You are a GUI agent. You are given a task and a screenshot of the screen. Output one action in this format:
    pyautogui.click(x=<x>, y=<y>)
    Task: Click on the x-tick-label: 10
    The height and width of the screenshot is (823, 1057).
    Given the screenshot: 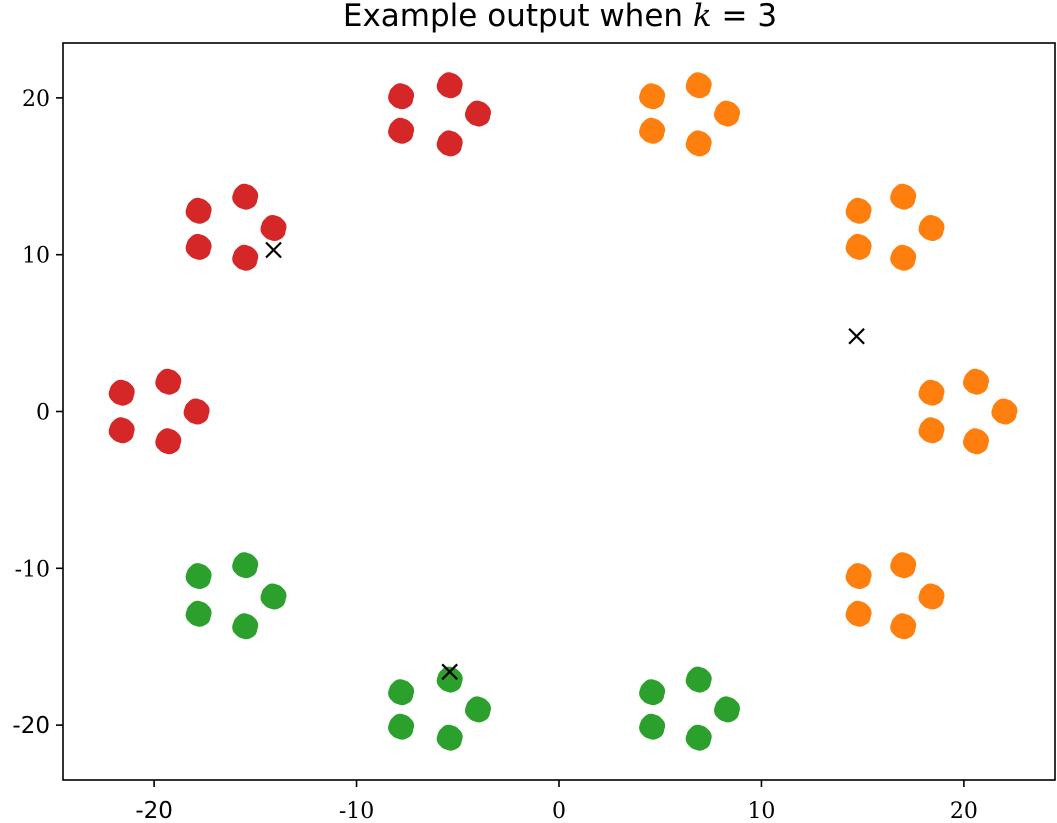 What is the action you would take?
    pyautogui.click(x=761, y=811)
    